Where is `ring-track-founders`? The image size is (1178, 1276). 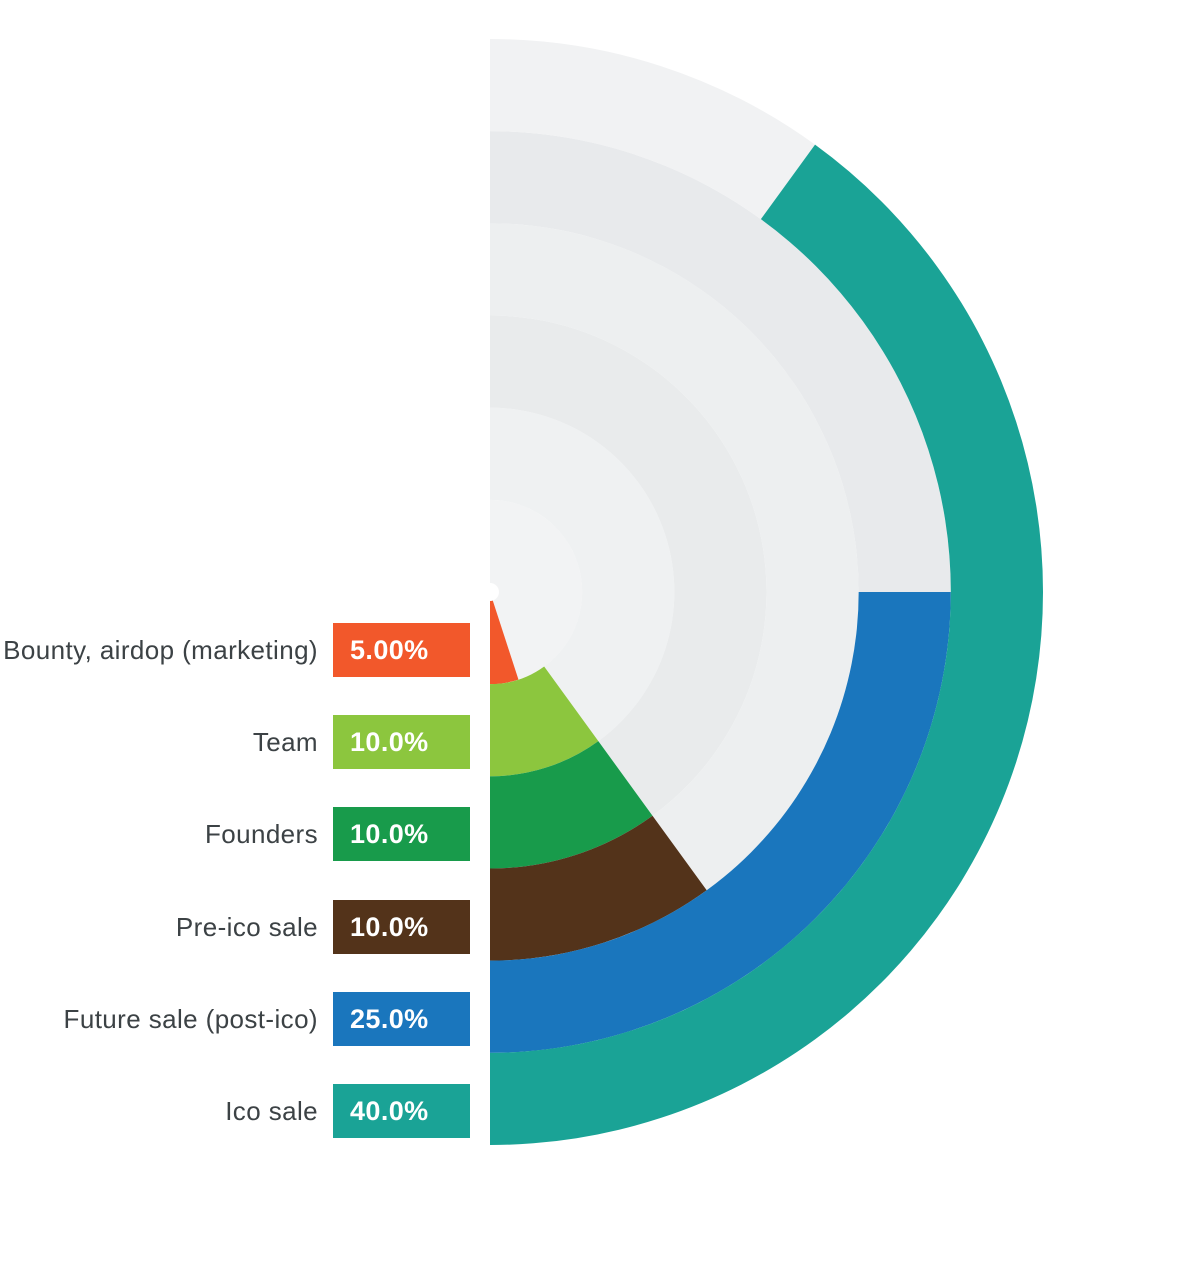 ring-track-founders is located at coordinates (628, 565).